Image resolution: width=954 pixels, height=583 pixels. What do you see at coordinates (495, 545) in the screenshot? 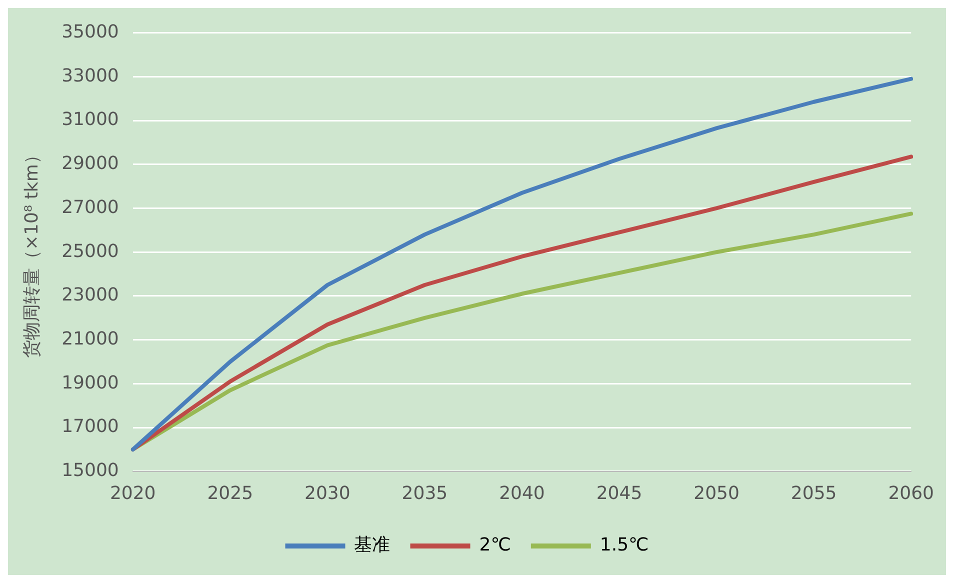
I see `legend-label: 2℃` at bounding box center [495, 545].